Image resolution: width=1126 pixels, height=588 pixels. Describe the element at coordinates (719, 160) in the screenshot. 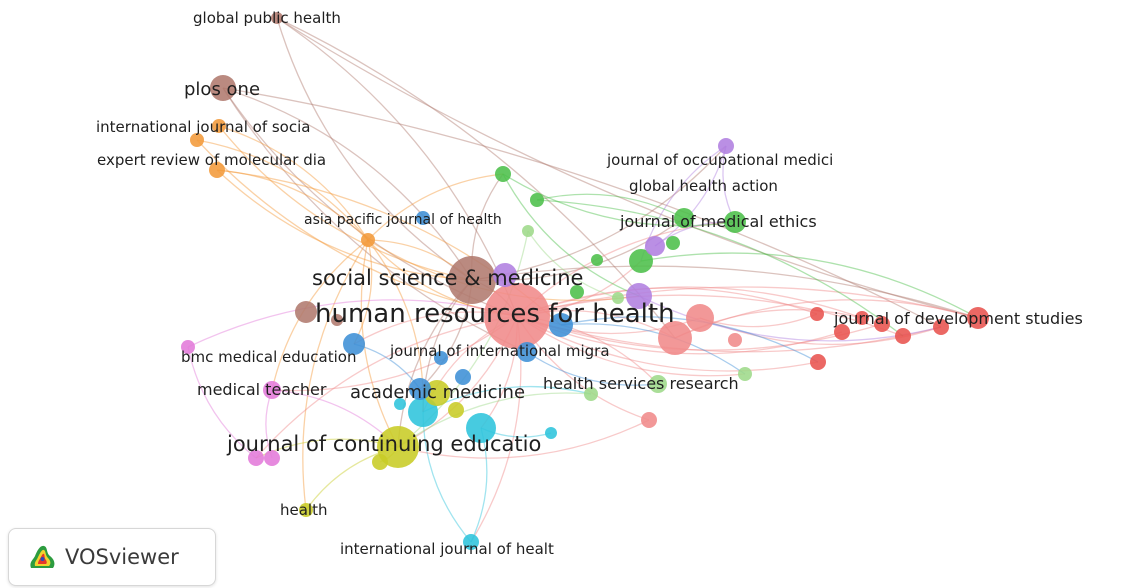

I see `journal-label-occupational: journal of occupational medici` at that location.